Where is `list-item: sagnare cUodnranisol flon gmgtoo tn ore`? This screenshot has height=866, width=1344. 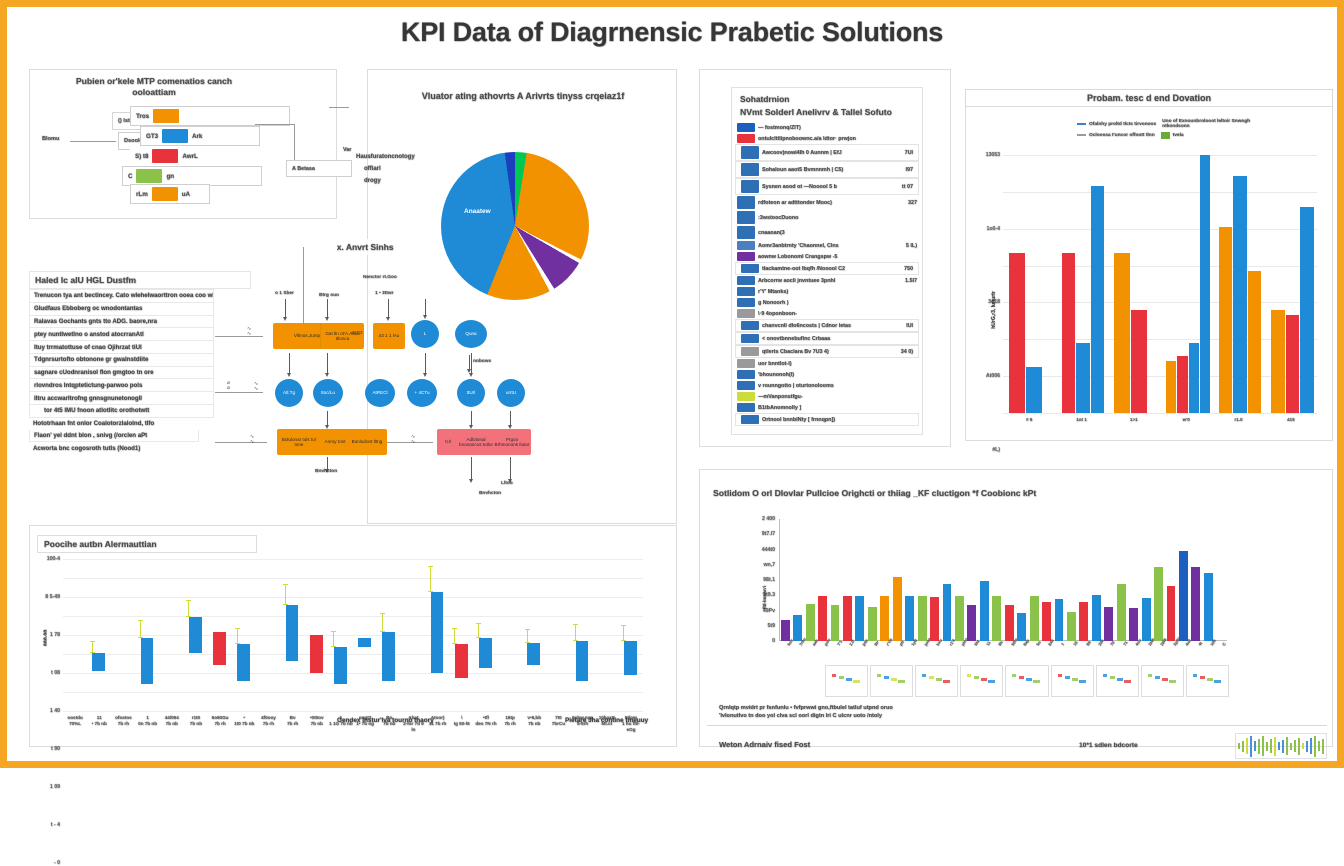 list-item: sagnare cUodnranisol flon gmgtoo tn ore is located at coordinates (121, 373).